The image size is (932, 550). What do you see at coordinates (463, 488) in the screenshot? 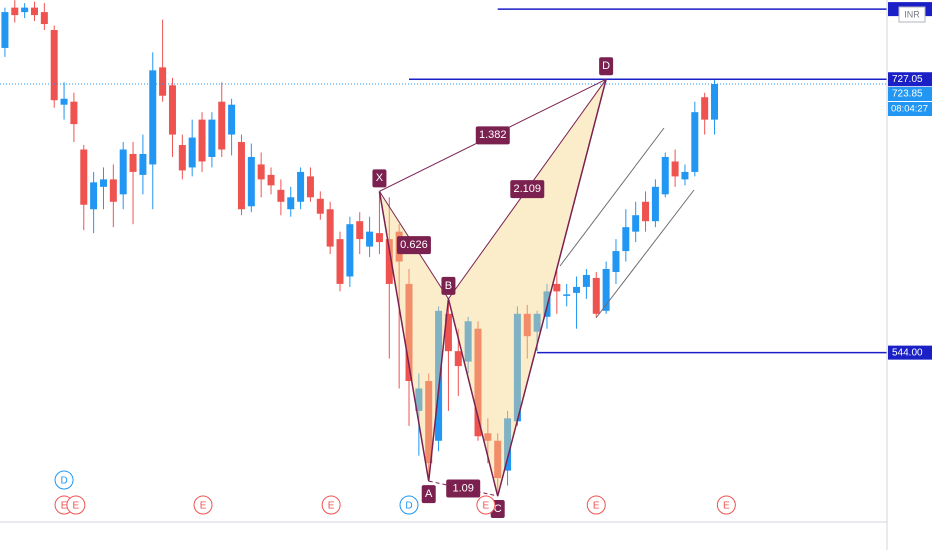
I see `ratio-label: 1.09` at bounding box center [463, 488].